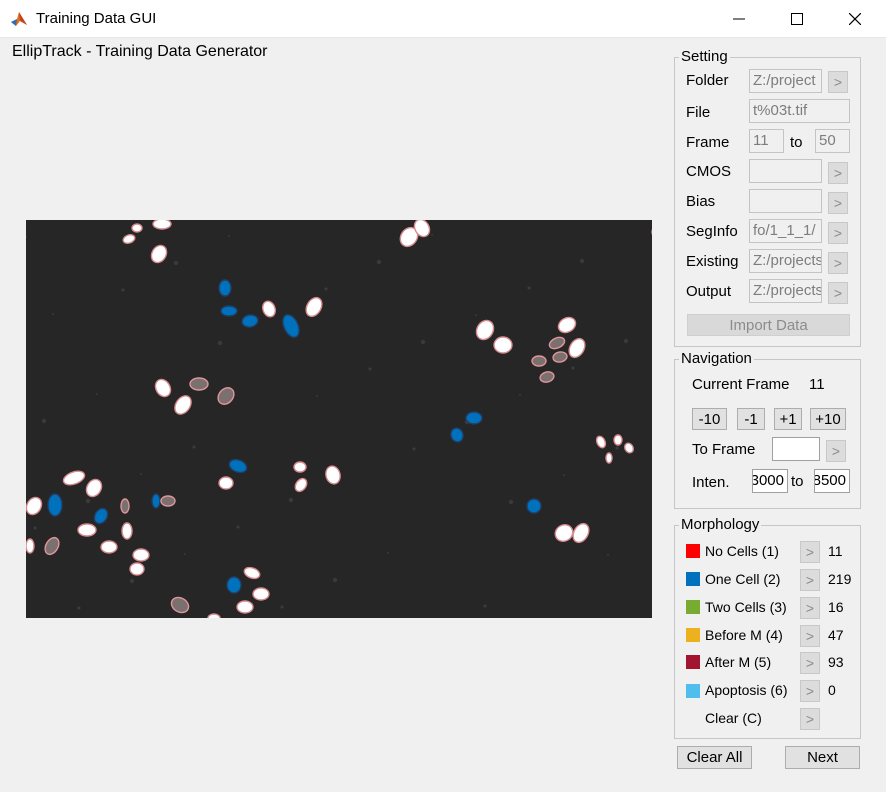 Image resolution: width=886 pixels, height=792 pixels. I want to click on existing-browse-button: >, so click(838, 263).